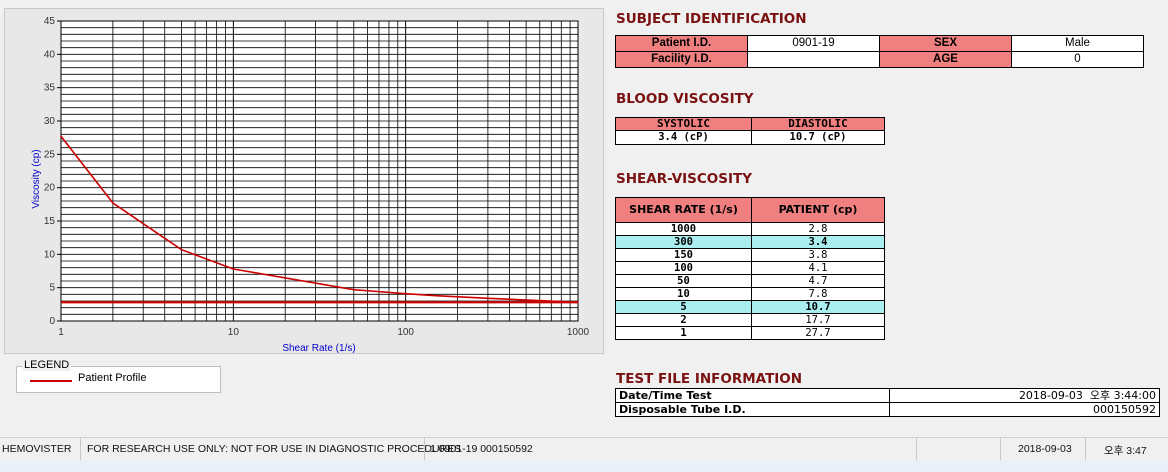 The height and width of the screenshot is (472, 1168). Describe the element at coordinates (818, 268) in the screenshot. I see `patient-cp-cell: 4.1` at that location.